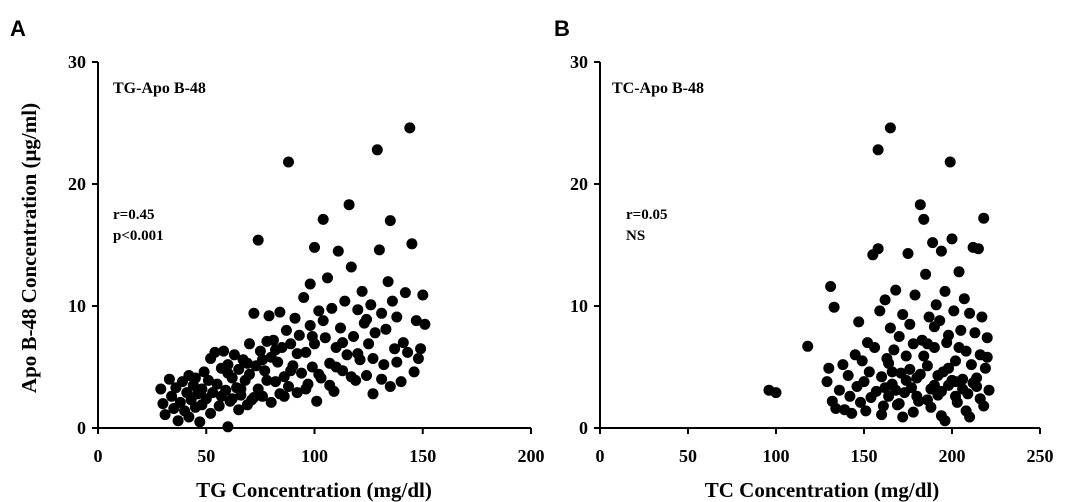 This screenshot has height=502, width=1068. I want to click on panel-a-y-tick-label: 20, so click(77, 184).